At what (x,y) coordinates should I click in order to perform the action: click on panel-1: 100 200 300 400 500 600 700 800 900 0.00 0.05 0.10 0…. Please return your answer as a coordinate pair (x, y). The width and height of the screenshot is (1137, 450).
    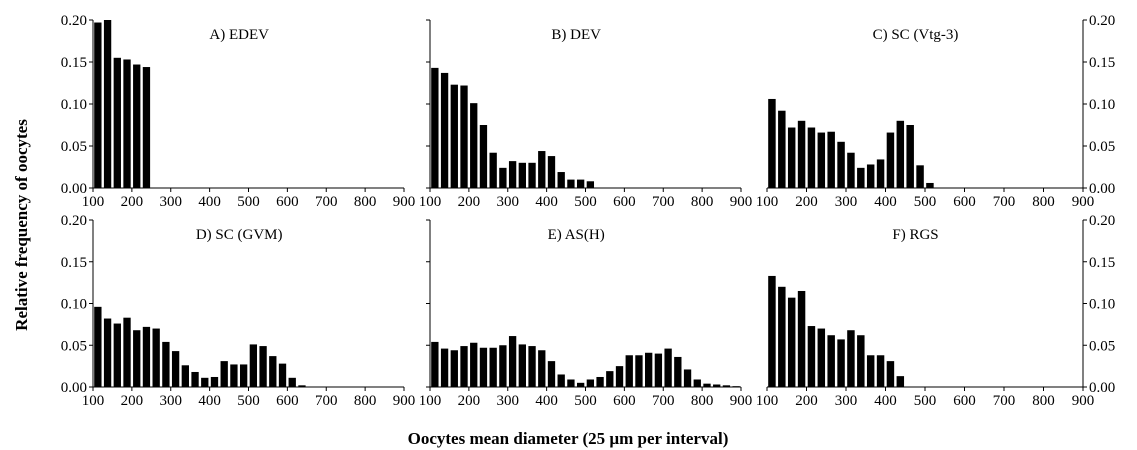
    Looking at the image, I should click on (238, 111).